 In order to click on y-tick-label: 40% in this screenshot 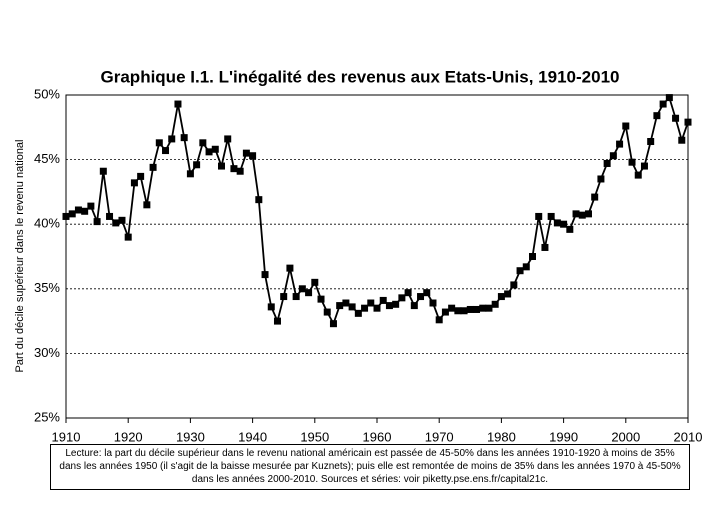, I will do `click(47, 223)`.